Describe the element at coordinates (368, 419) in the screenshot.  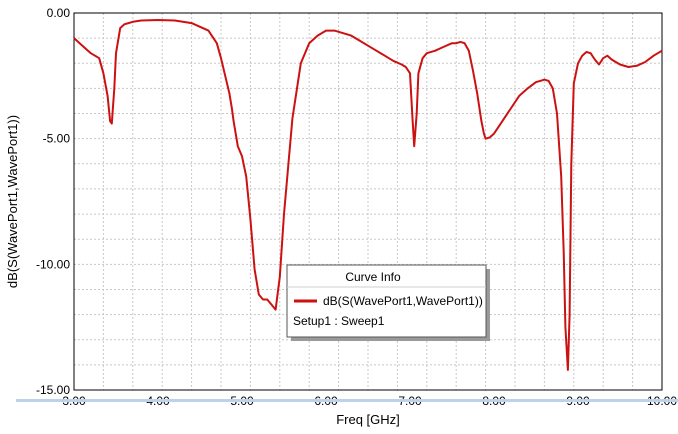
I see `x-axis-label: Freq [GHz]` at that location.